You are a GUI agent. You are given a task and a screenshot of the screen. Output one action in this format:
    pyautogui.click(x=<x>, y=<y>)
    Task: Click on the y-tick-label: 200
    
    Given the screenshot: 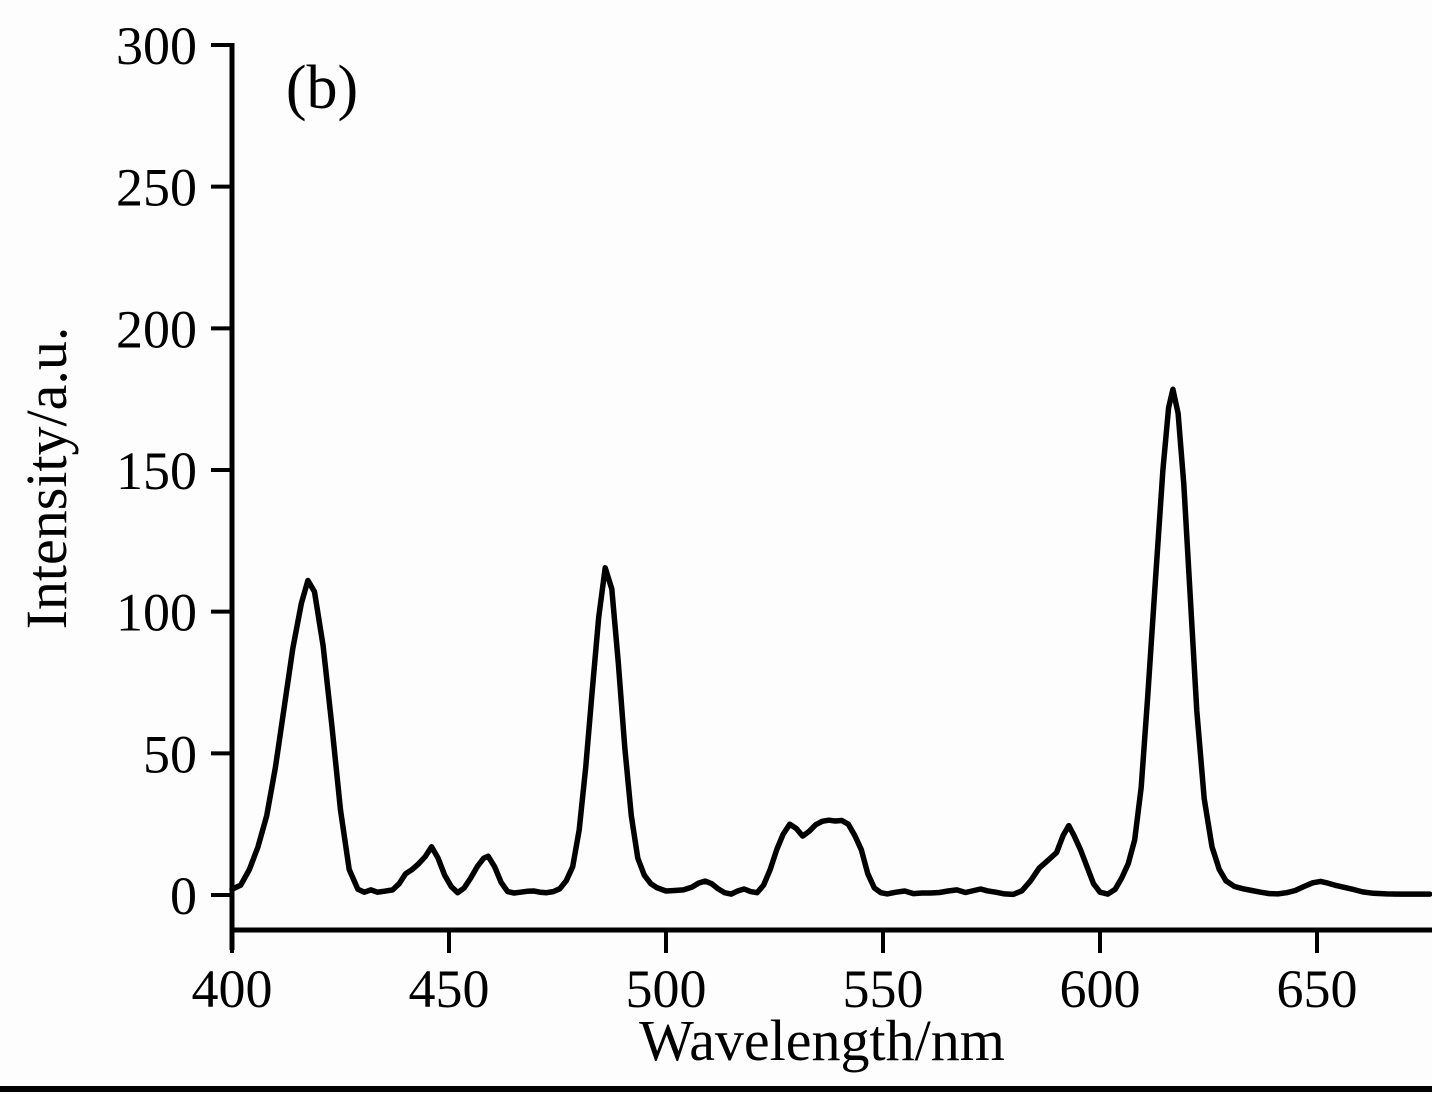 What is the action you would take?
    pyautogui.click(x=156, y=329)
    